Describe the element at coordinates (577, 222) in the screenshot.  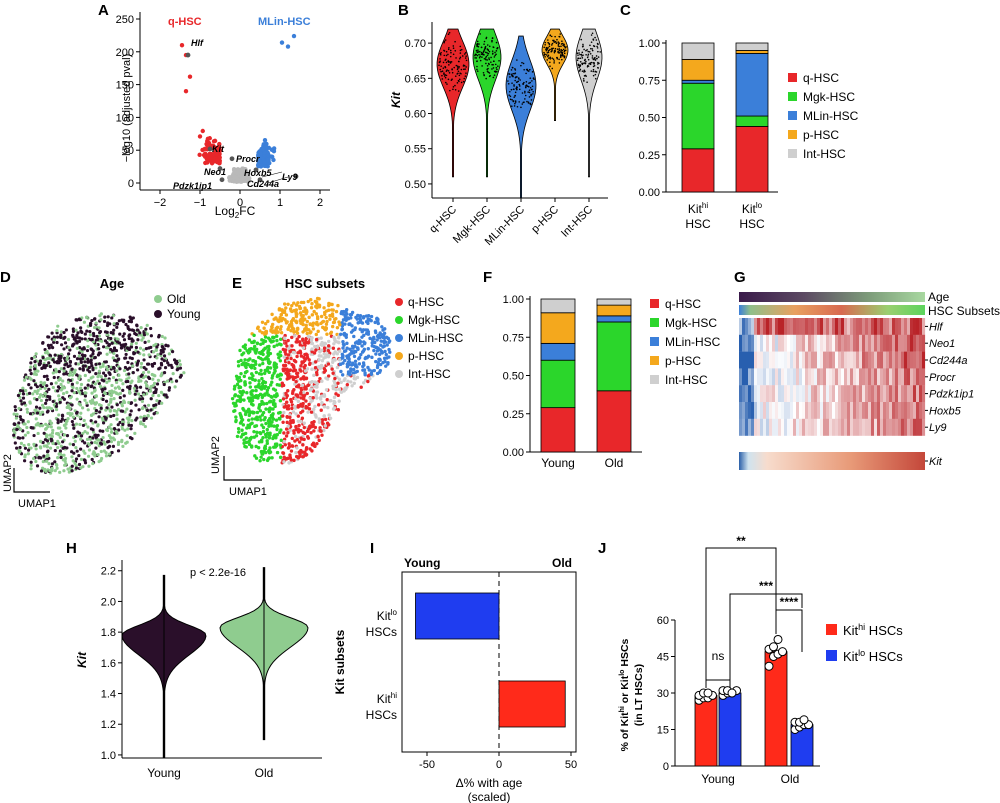
I see `x-label-int-hsc: Int-HSC` at that location.